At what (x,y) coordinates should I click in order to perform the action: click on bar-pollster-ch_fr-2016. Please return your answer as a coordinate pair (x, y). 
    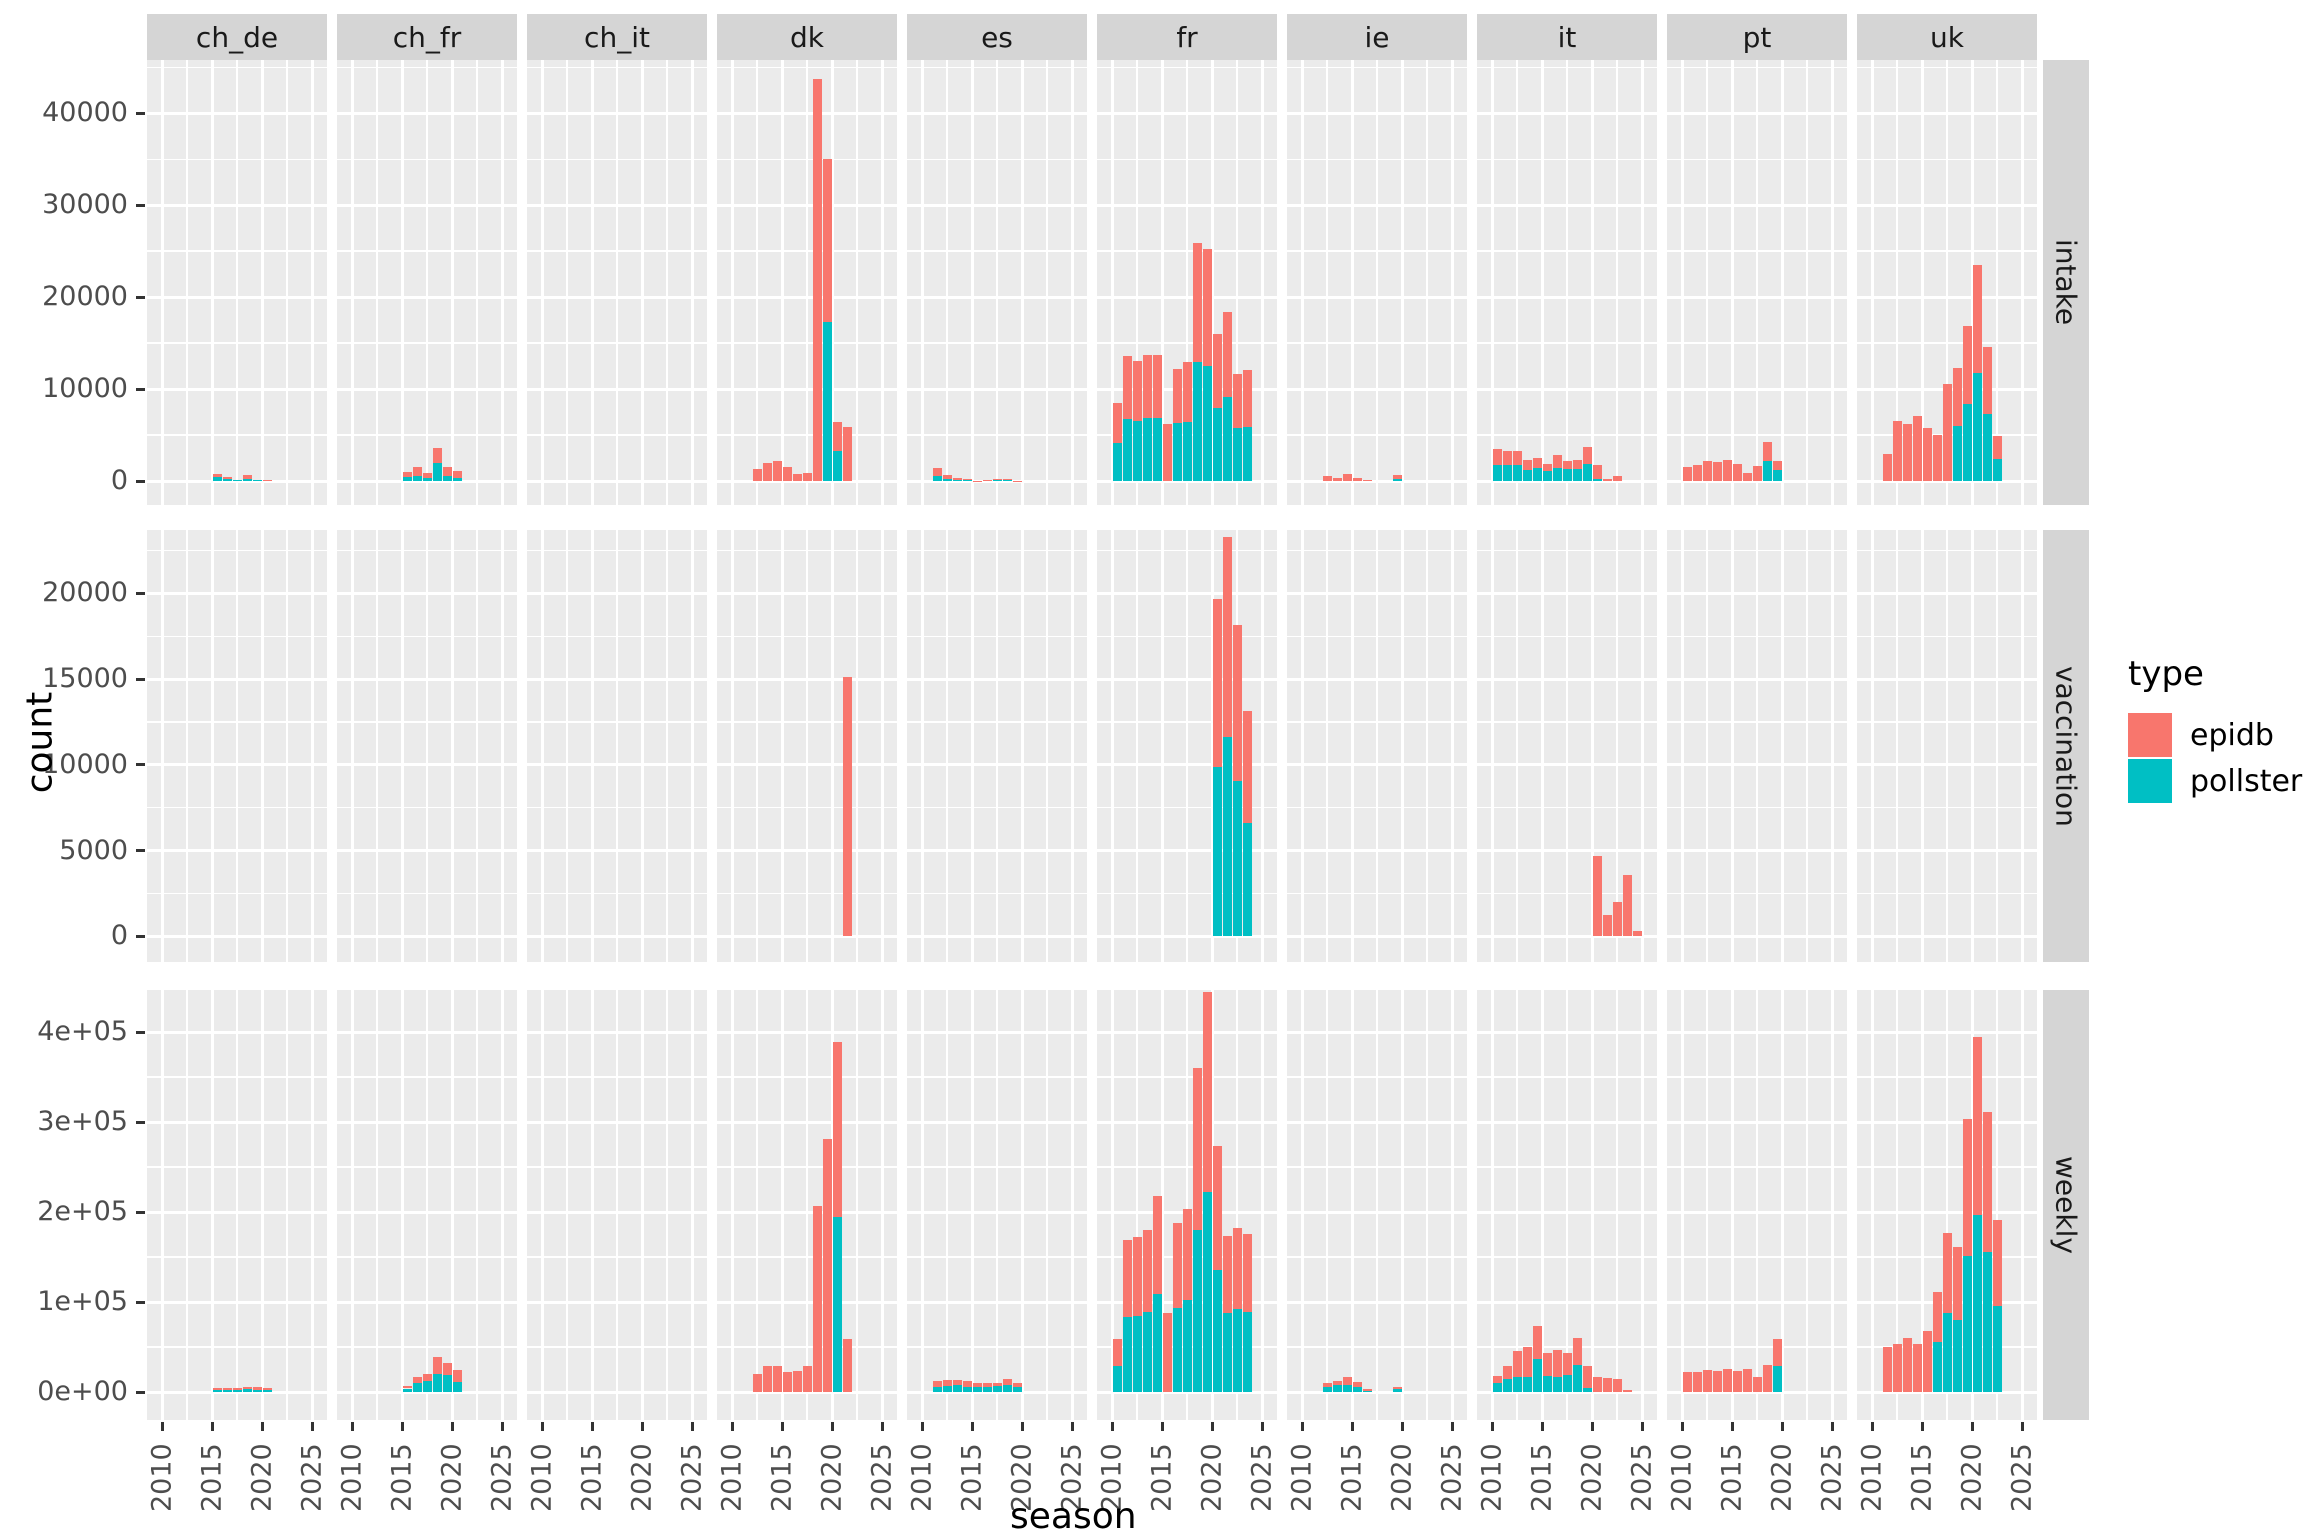
    Looking at the image, I should click on (417, 1388).